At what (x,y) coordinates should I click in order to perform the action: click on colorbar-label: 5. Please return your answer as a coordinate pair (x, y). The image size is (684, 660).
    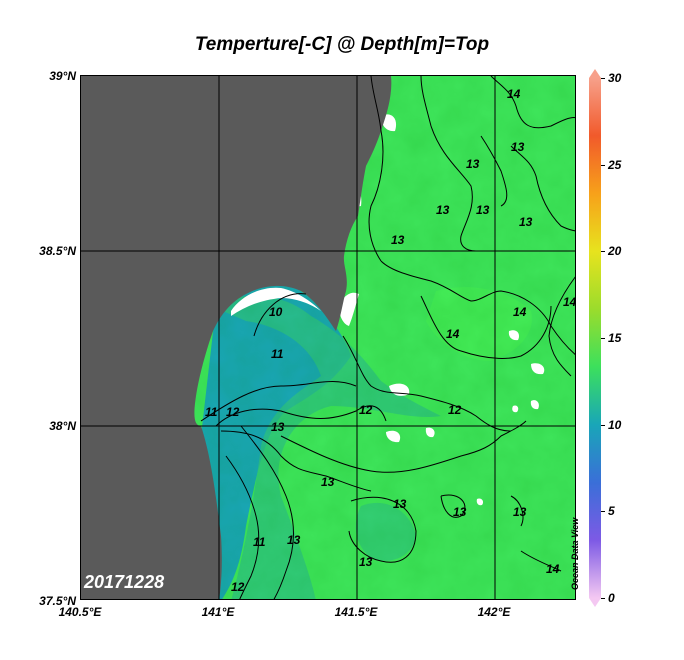
    Looking at the image, I should click on (611, 511).